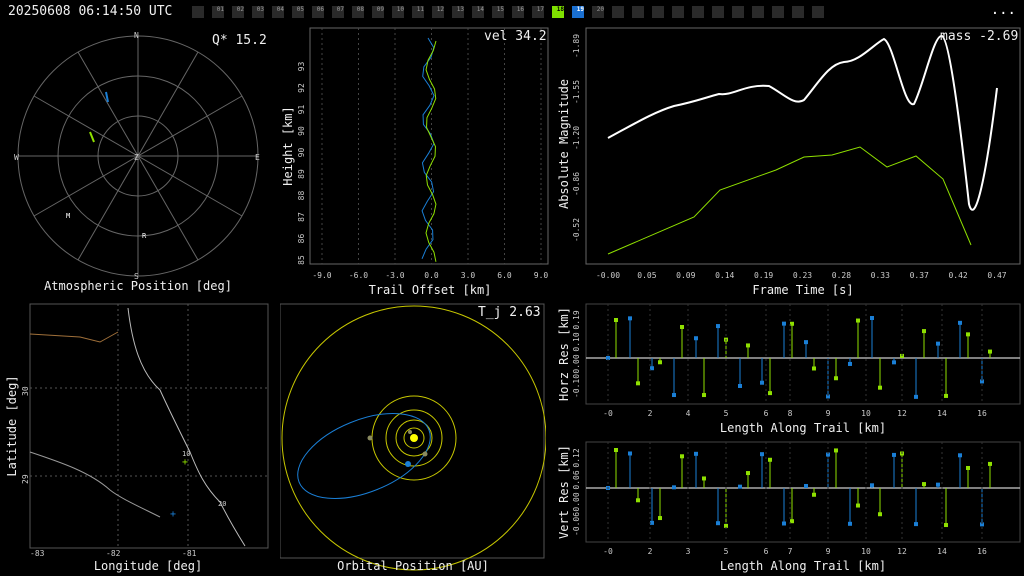  What do you see at coordinates (982, 551) in the screenshot?
I see `res-xtick: 16` at bounding box center [982, 551].